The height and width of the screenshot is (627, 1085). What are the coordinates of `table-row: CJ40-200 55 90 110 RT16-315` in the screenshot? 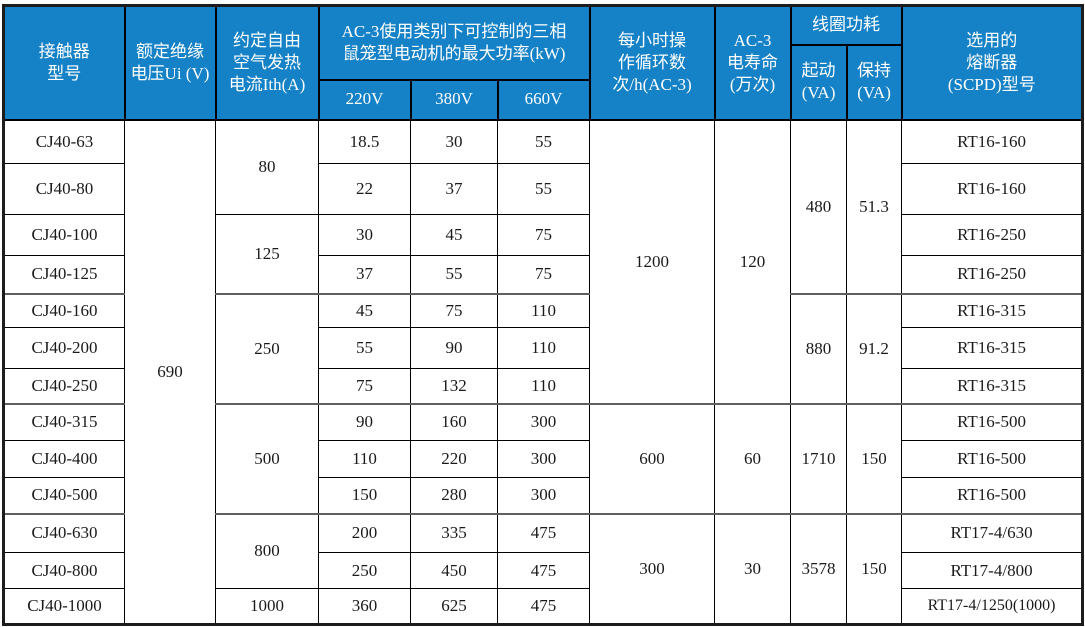 It's located at (543, 348).